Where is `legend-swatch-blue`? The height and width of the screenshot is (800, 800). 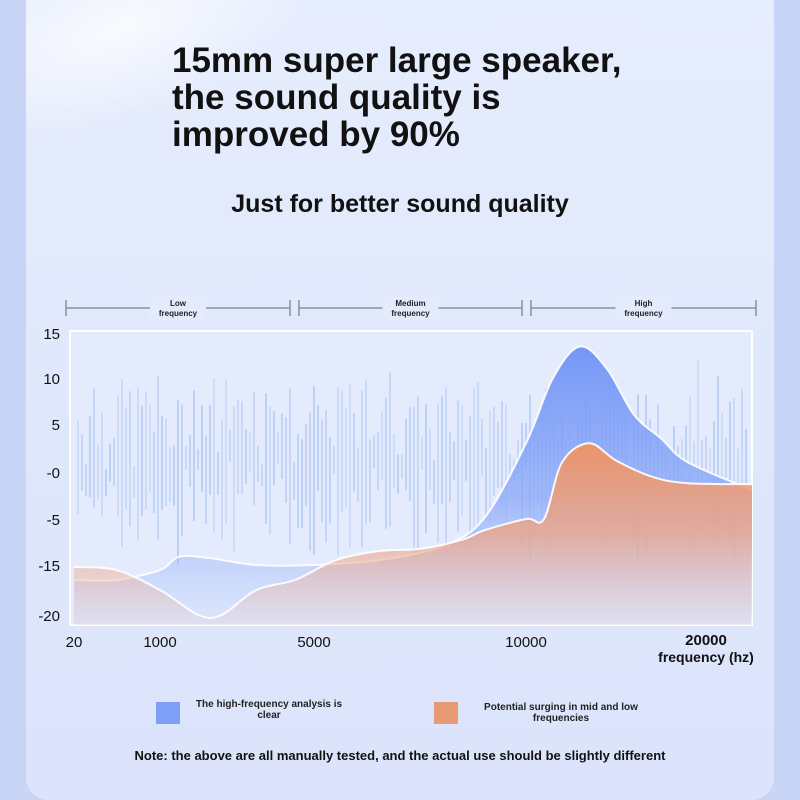
legend-swatch-blue is located at coordinates (168, 713).